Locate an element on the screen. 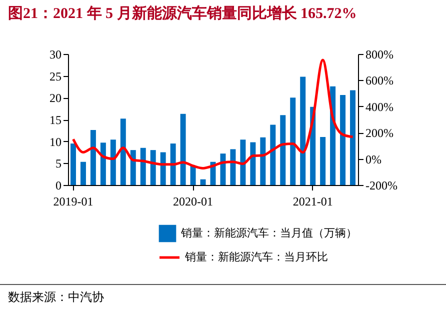 This screenshot has height=320, width=446. x-tick-label: 2019-01 is located at coordinates (73, 201).